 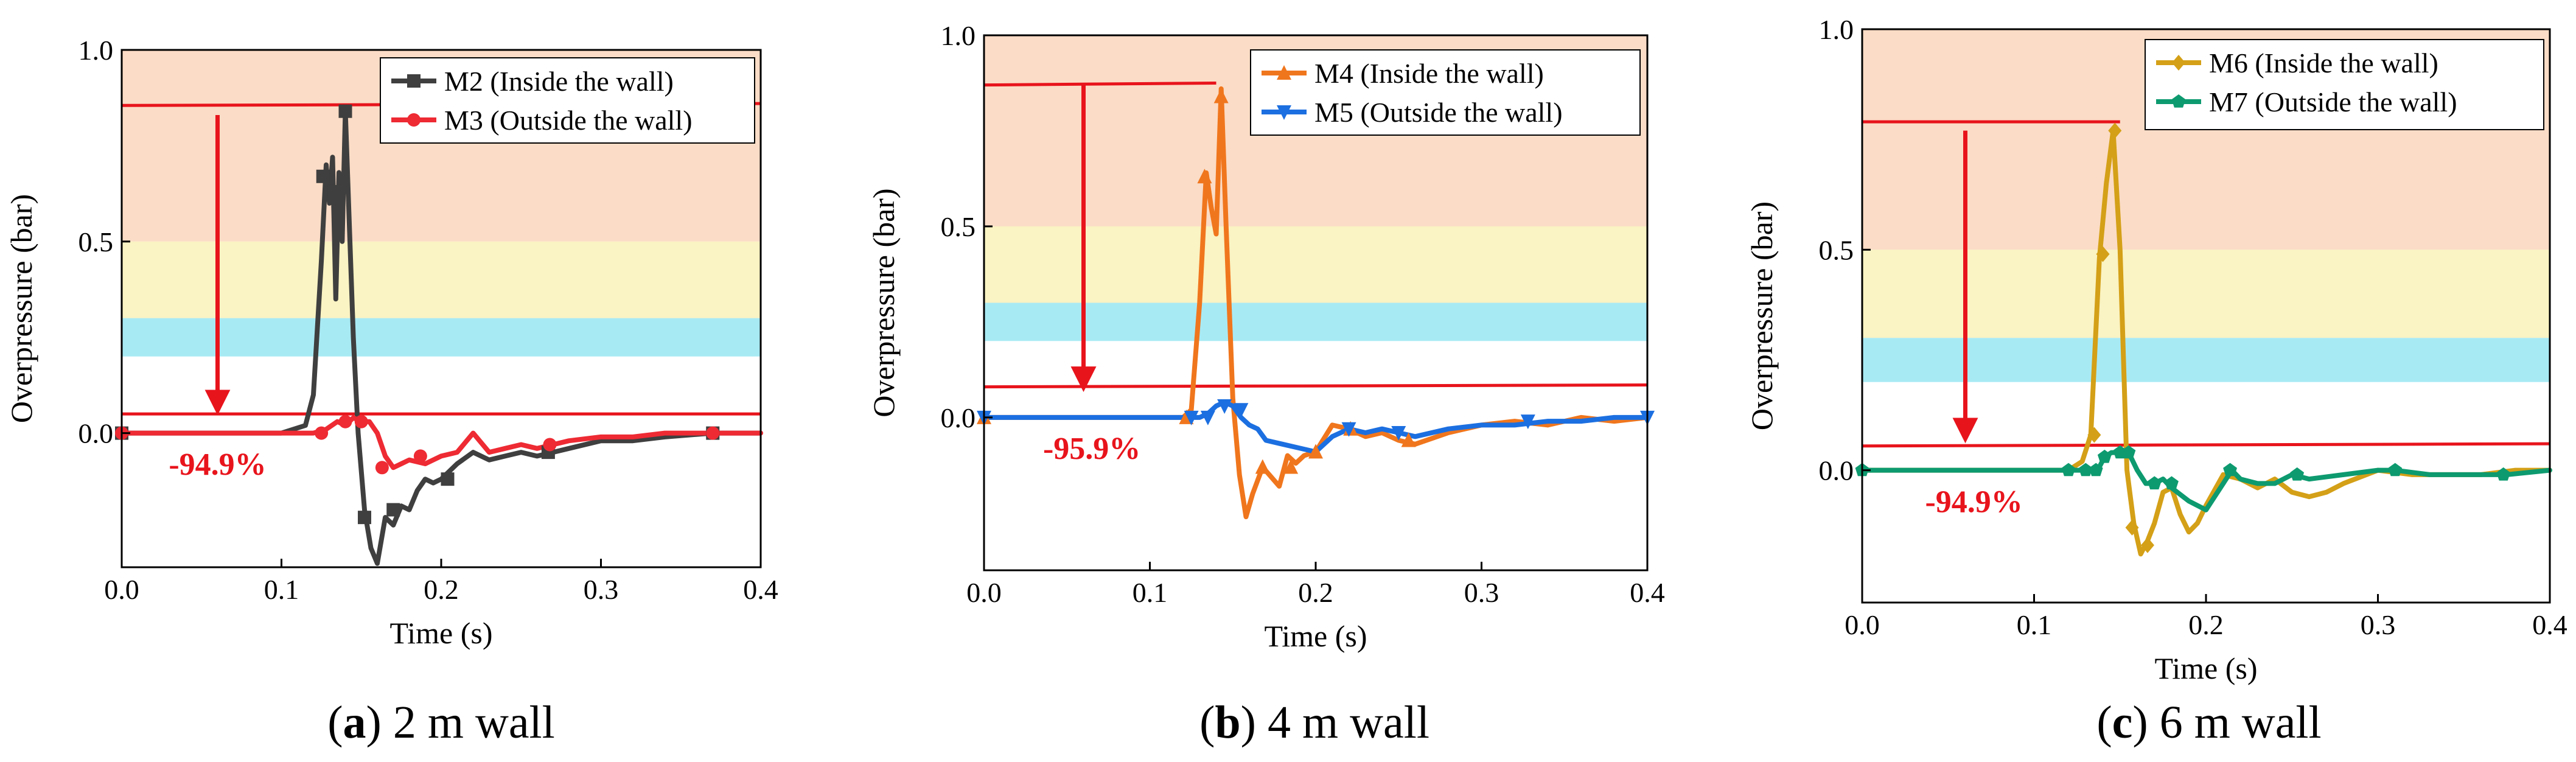 I want to click on panel-caption: (a) 2 m wall, so click(x=441, y=722).